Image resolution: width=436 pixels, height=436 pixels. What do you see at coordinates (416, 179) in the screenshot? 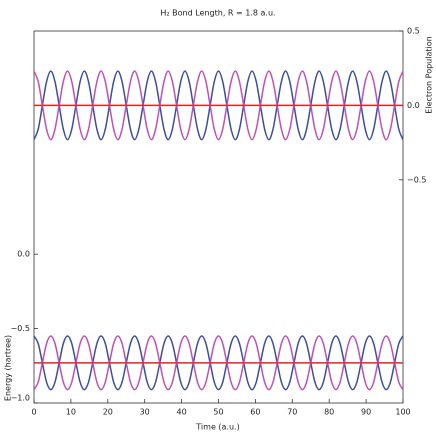
I see `y2-tick-label: −0.5` at bounding box center [416, 179].